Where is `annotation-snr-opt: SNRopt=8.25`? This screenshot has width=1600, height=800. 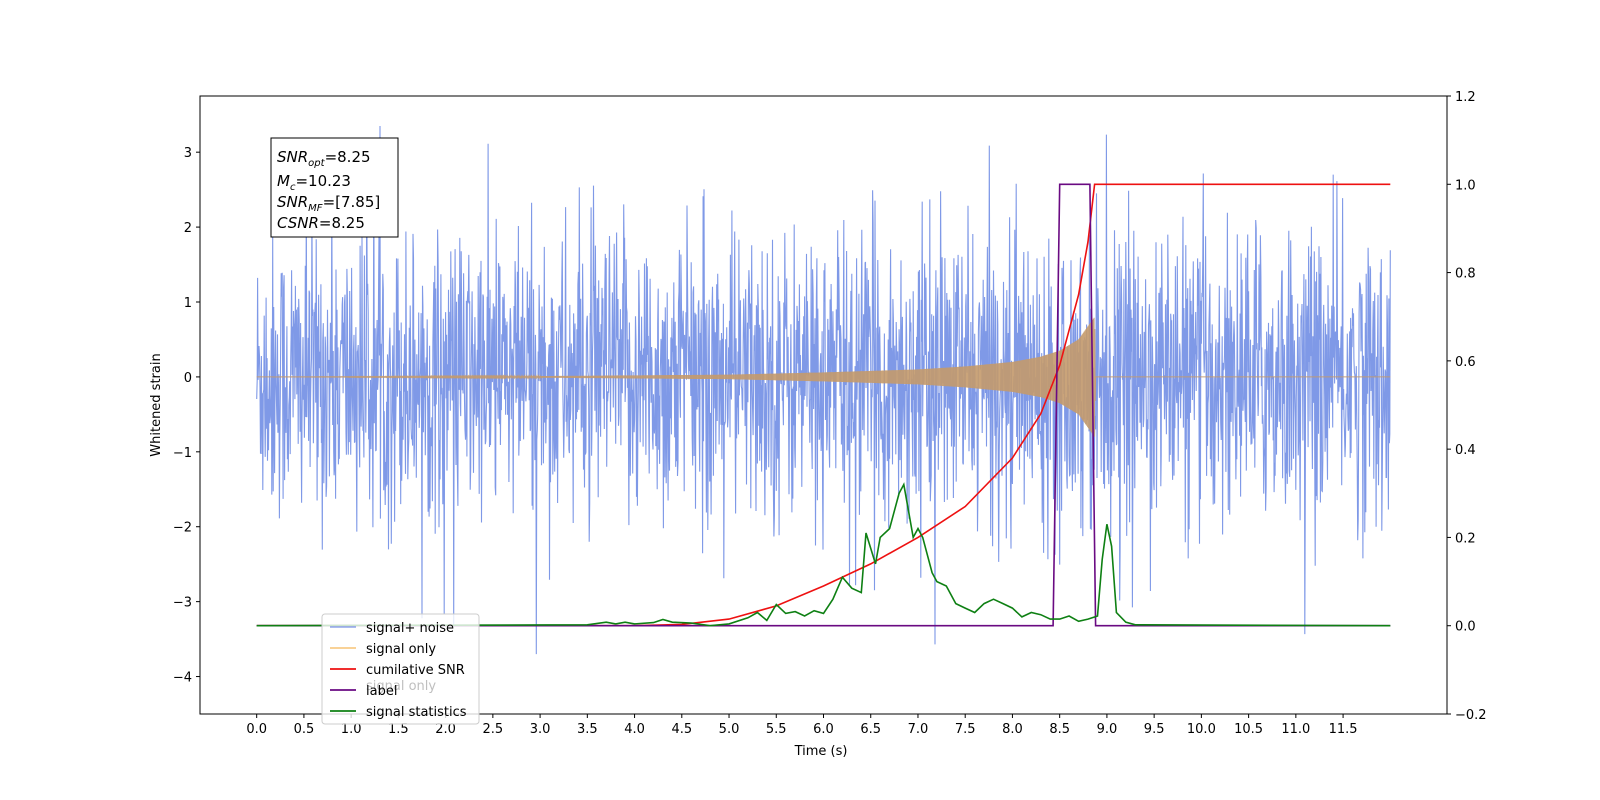 annotation-snr-opt: SNRopt=8.25 is located at coordinates (324, 158).